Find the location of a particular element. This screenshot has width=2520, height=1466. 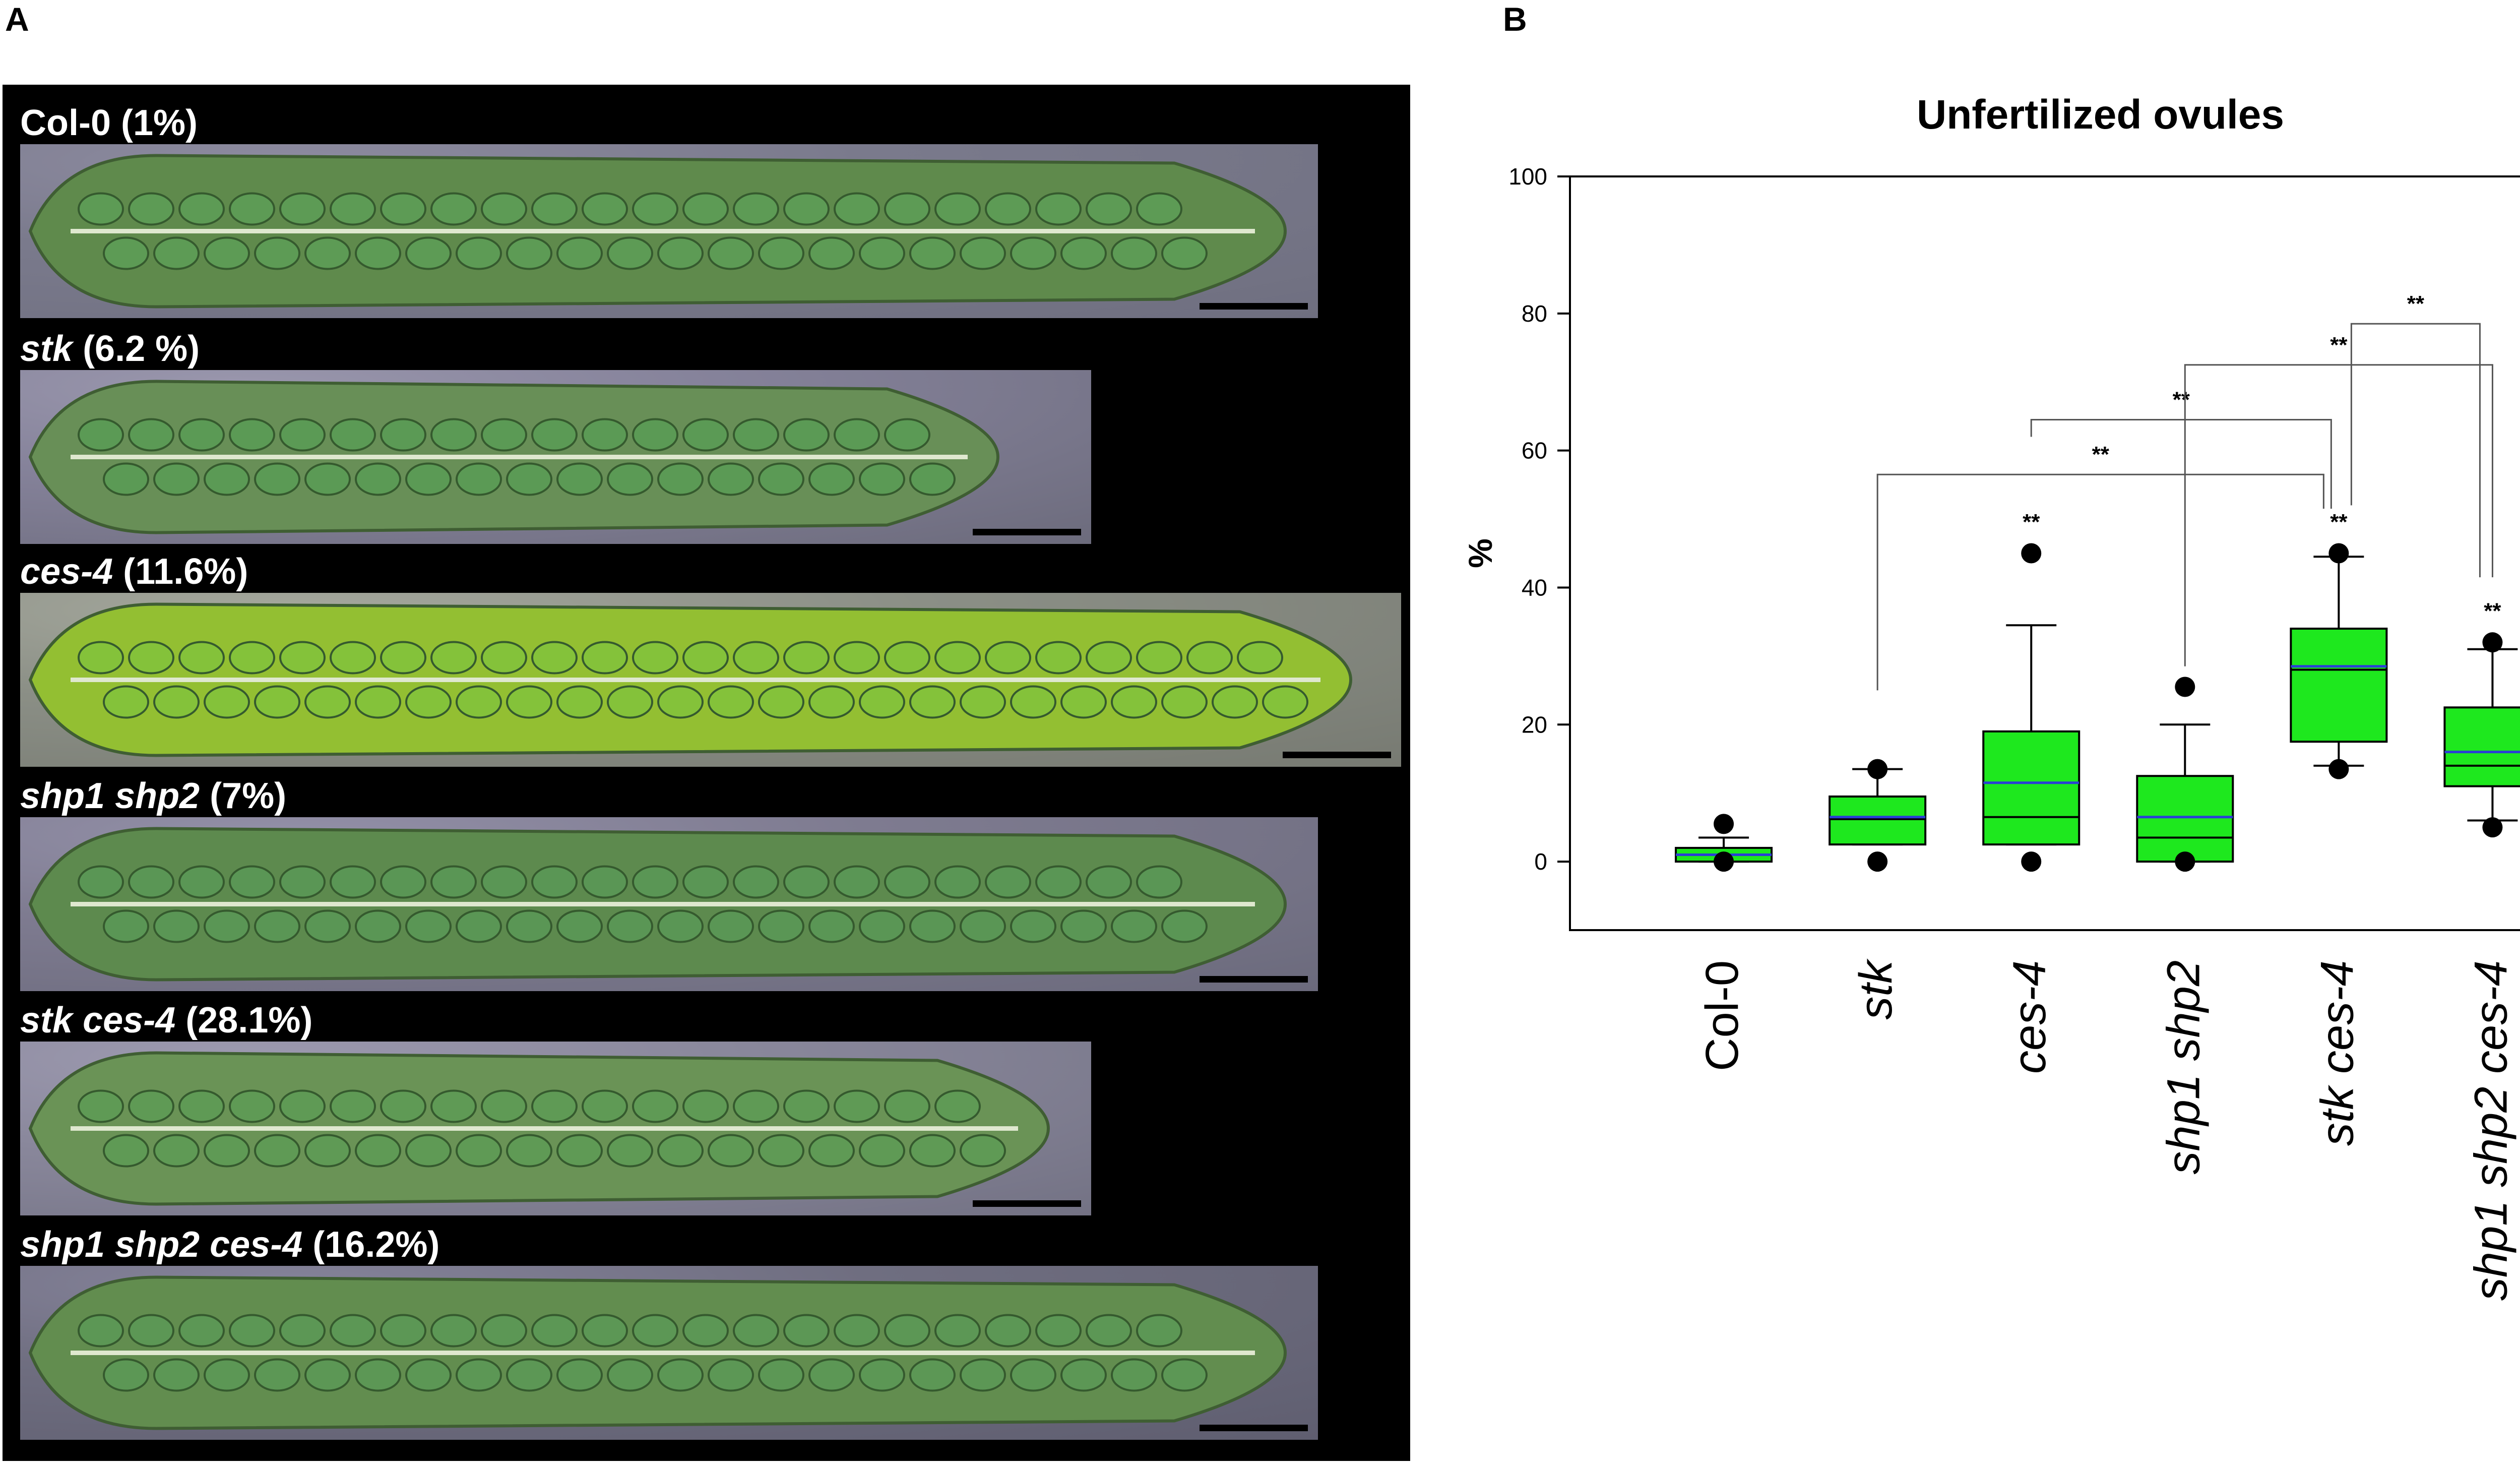

x-tick-label: shp1 shp2 is located at coordinates (2184, 1067).